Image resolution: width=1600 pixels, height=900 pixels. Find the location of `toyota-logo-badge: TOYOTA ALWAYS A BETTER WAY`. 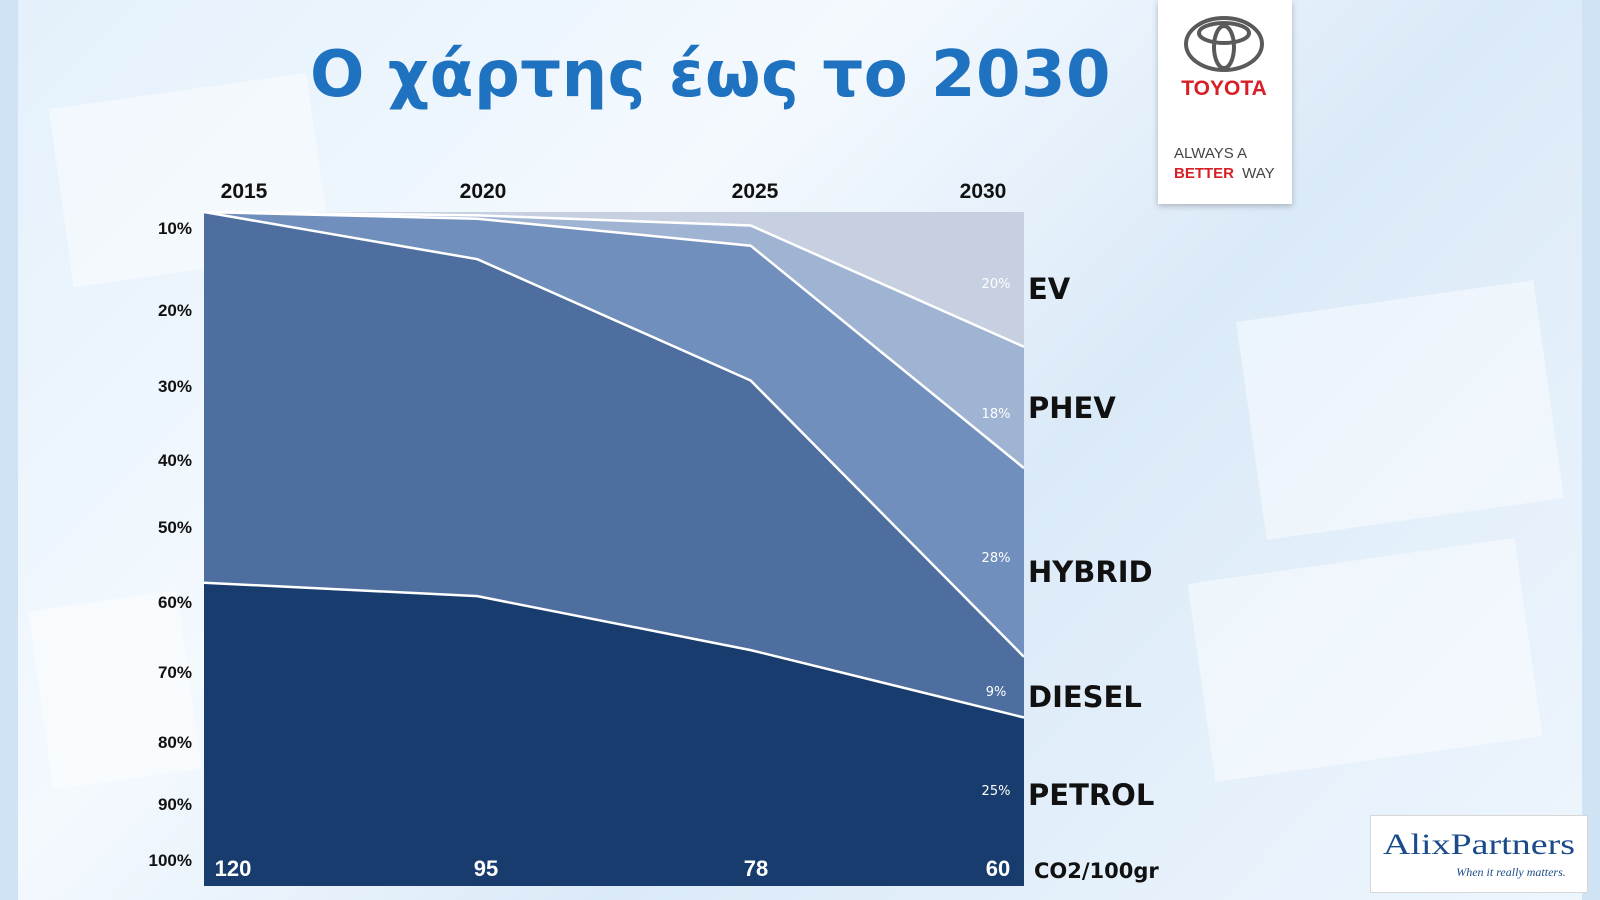

toyota-logo-badge: TOYOTA ALWAYS A BETTER WAY is located at coordinates (1225, 102).